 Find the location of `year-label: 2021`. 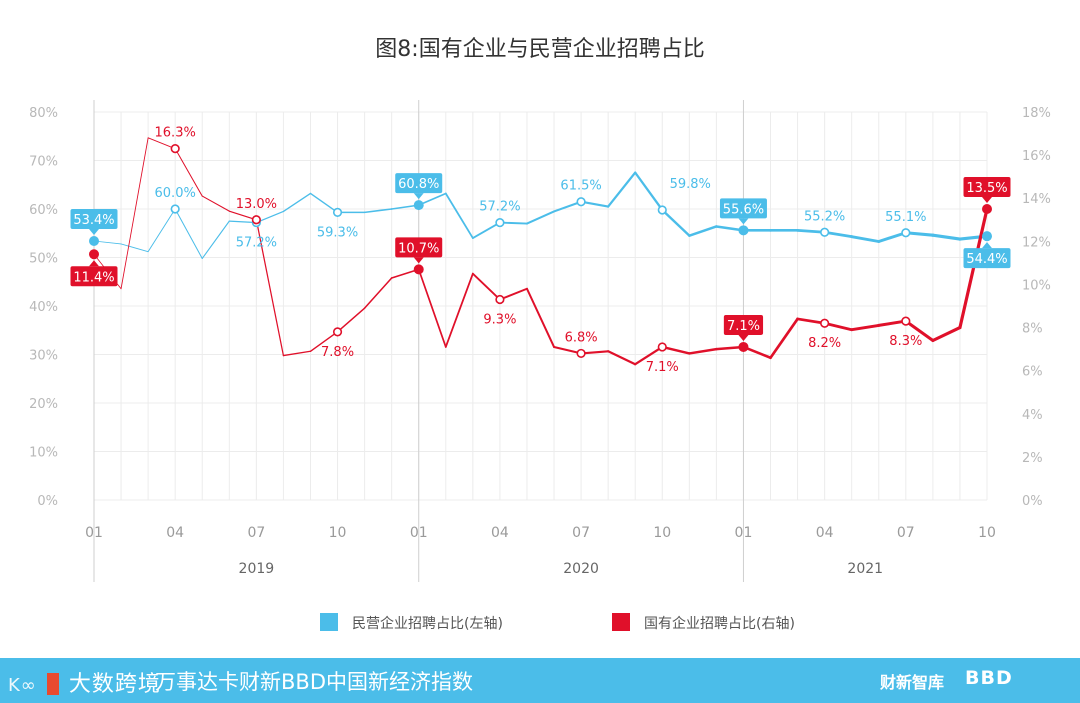

year-label: 2021 is located at coordinates (865, 569).